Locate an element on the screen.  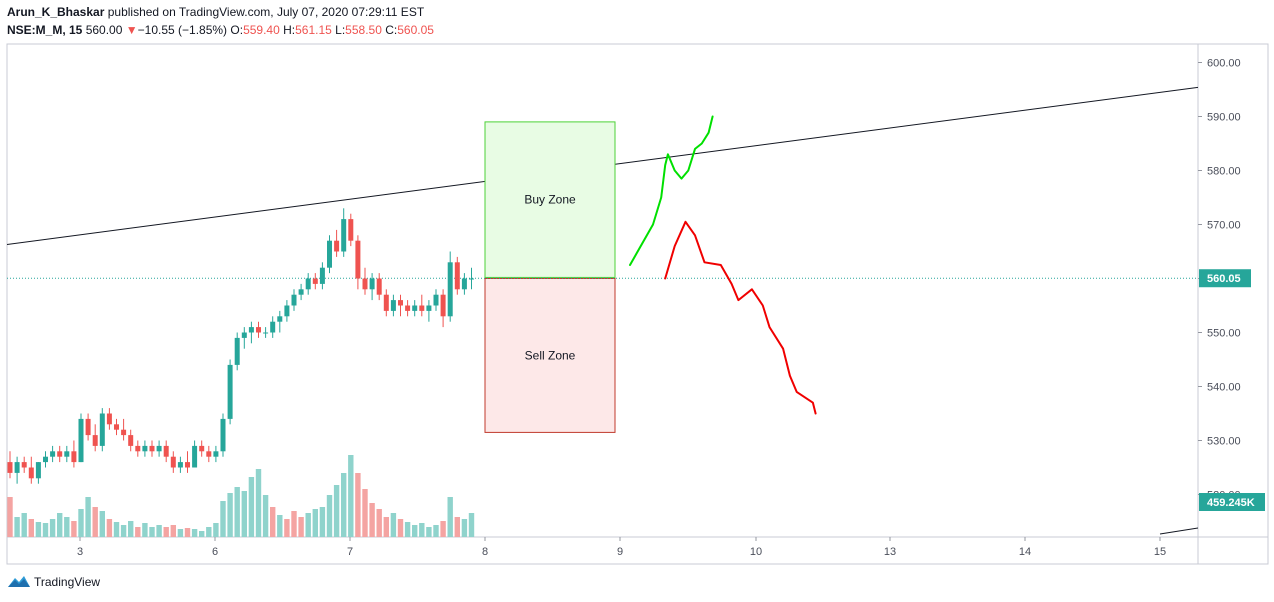
last-price: 560.00 is located at coordinates (104, 30).